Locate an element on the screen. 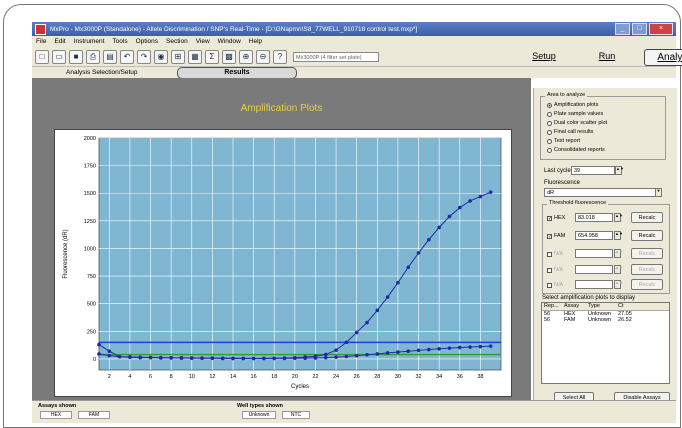 The width and height of the screenshot is (682, 428). col-ct: Ct is located at coordinates (621, 306).